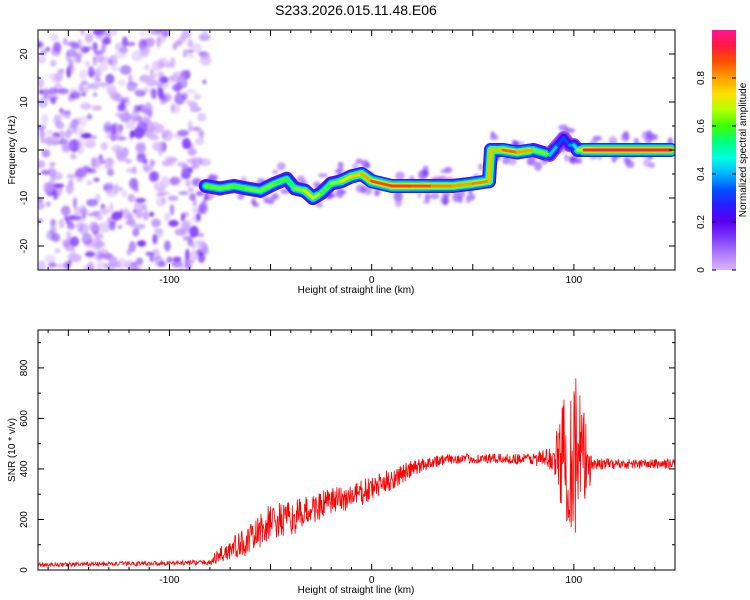 The width and height of the screenshot is (750, 600). I want to click on colorbar-tick-label: 0.2, so click(701, 222).